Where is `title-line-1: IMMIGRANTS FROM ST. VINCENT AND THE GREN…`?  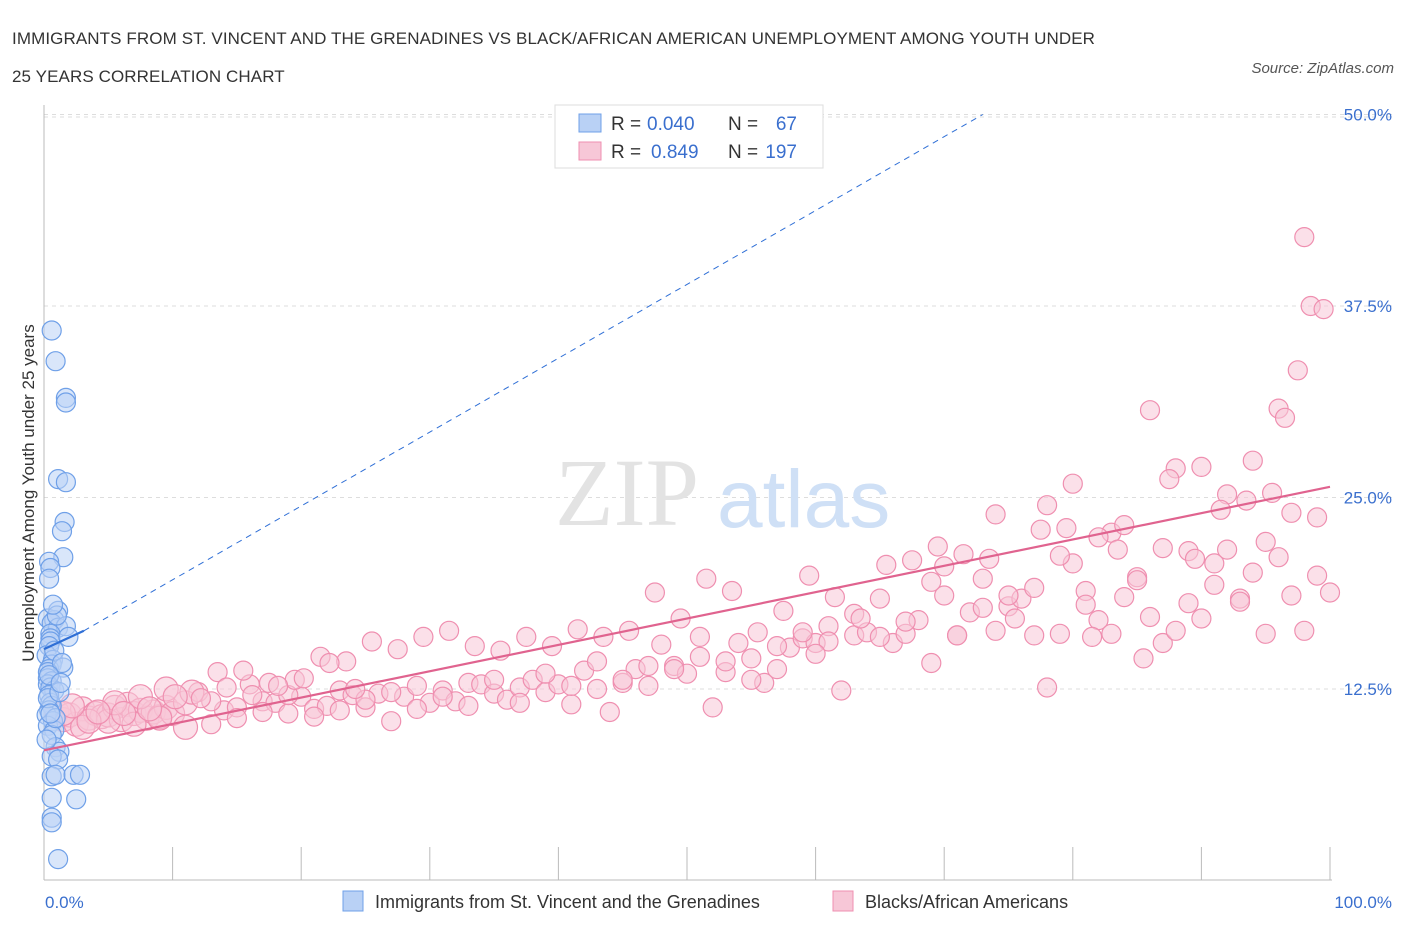
title-line-1: IMMIGRANTS FROM ST. VINCENT AND THE GREN… is located at coordinates (554, 38).